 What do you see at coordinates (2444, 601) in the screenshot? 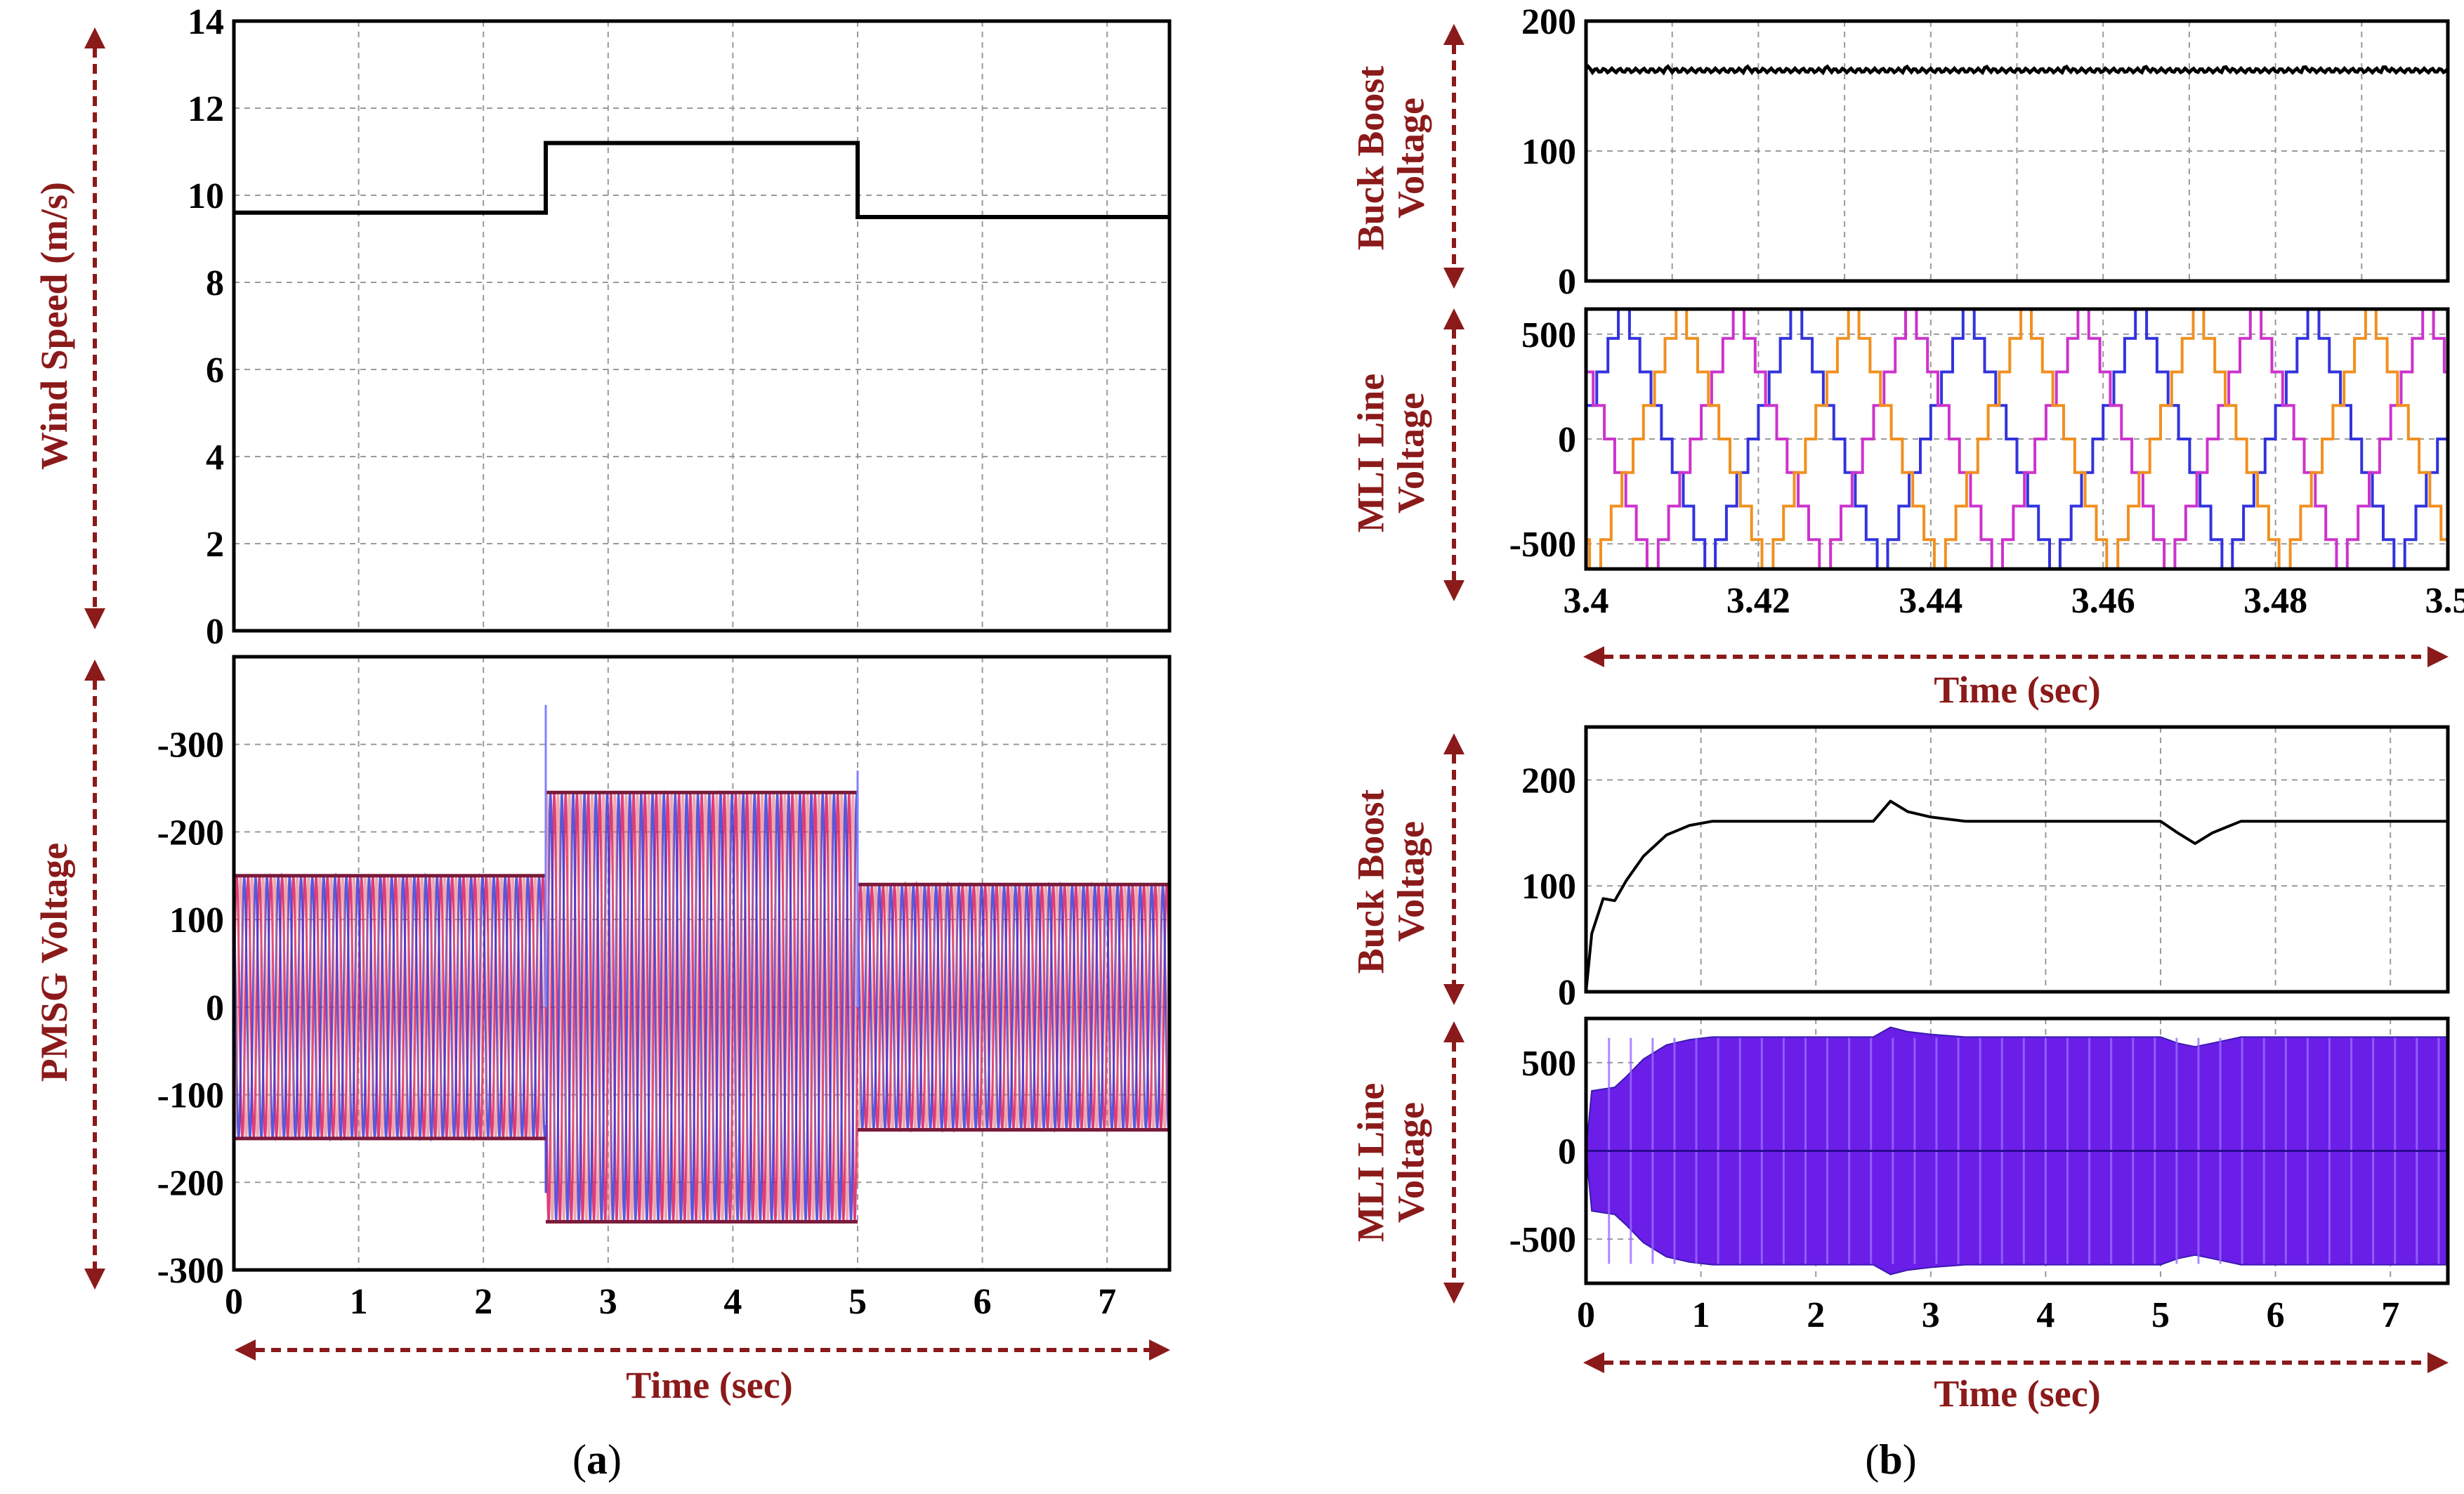
I see `x-tick-label: 3.5` at bounding box center [2444, 601].